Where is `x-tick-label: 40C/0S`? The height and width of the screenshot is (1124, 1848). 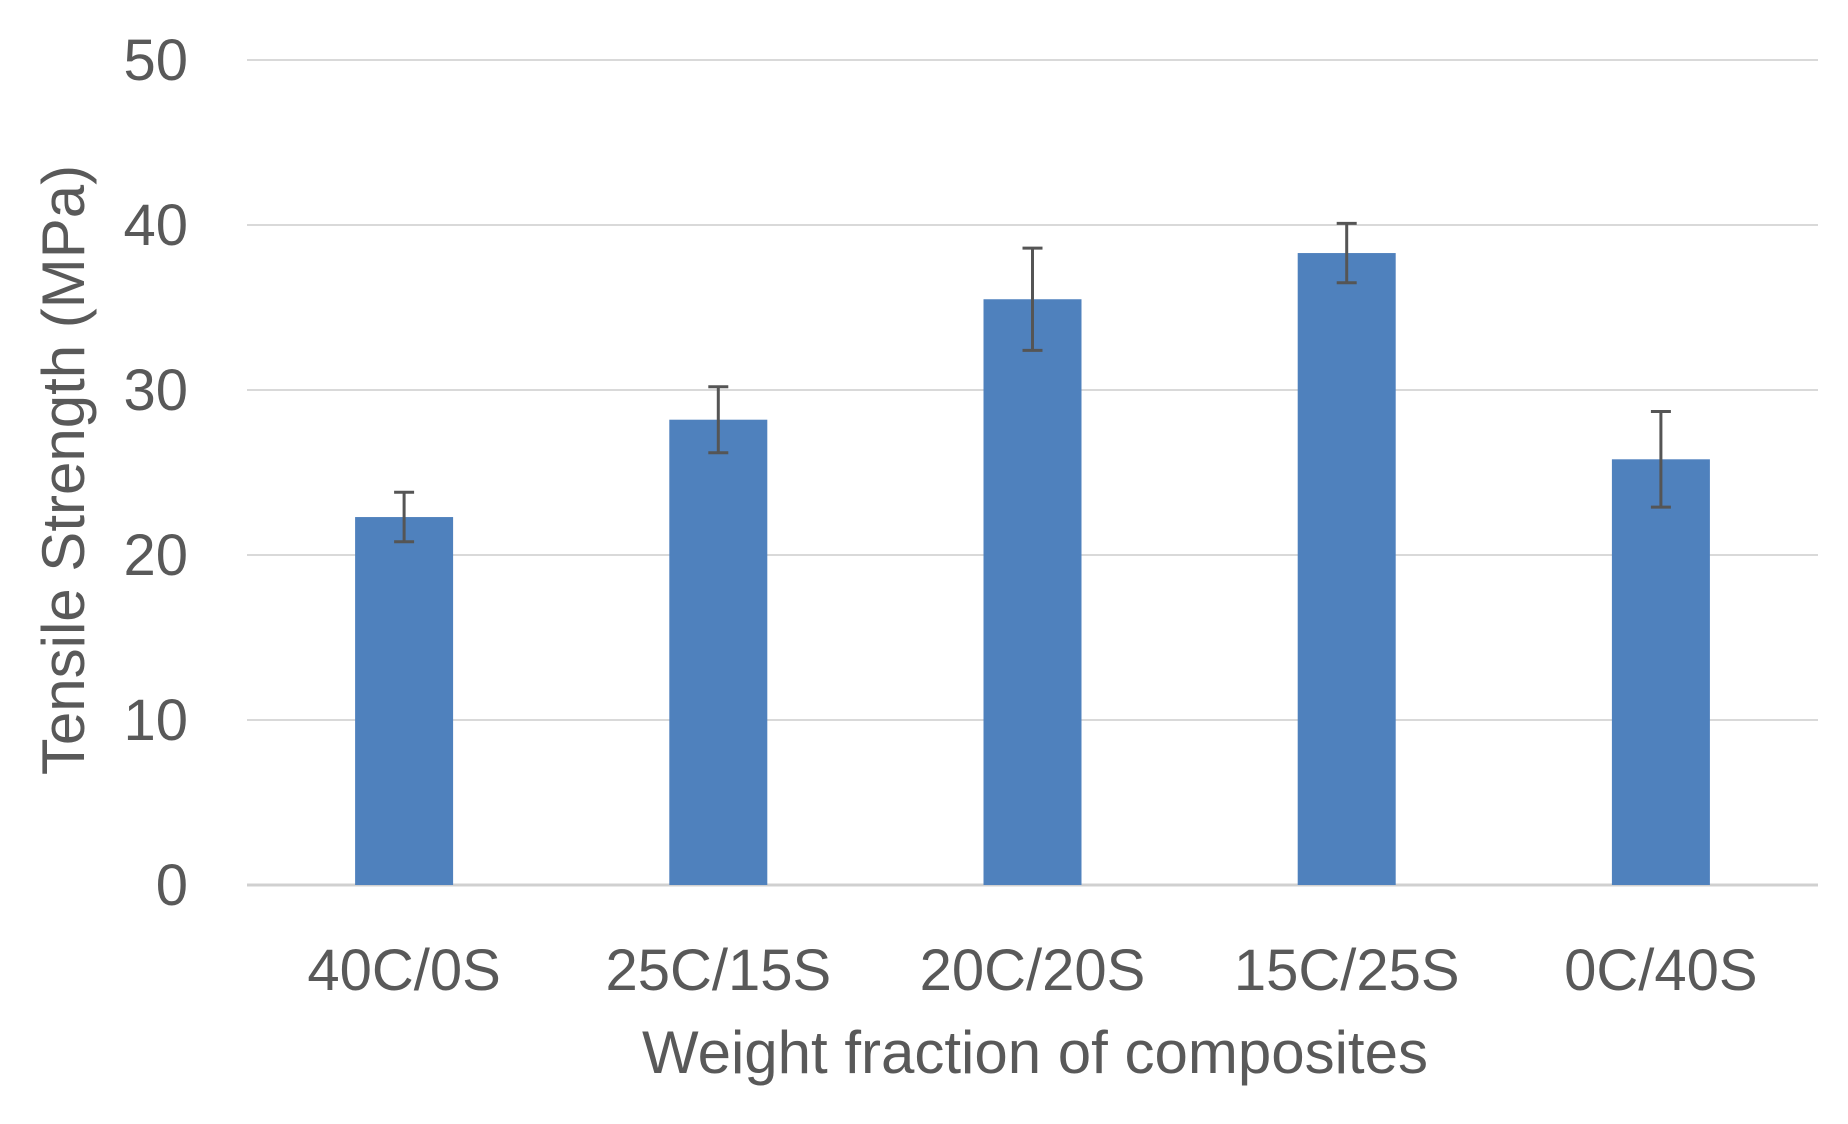
x-tick-label: 40C/0S is located at coordinates (403, 970).